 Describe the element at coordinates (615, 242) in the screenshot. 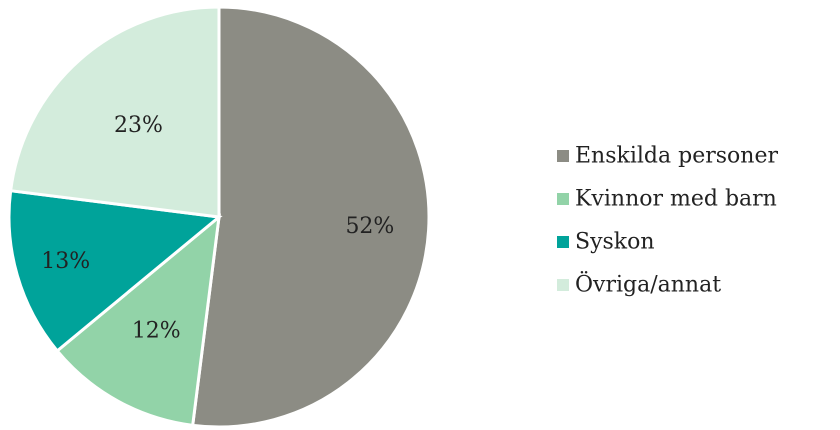

I see `legend-label-3: Syskon` at that location.